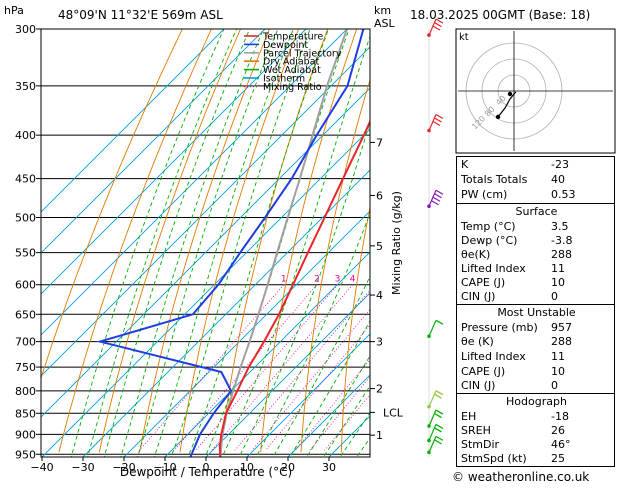 The height and width of the screenshot is (490, 629). What do you see at coordinates (164, 467) in the screenshot?
I see `x-tick-label: −10` at bounding box center [164, 467].